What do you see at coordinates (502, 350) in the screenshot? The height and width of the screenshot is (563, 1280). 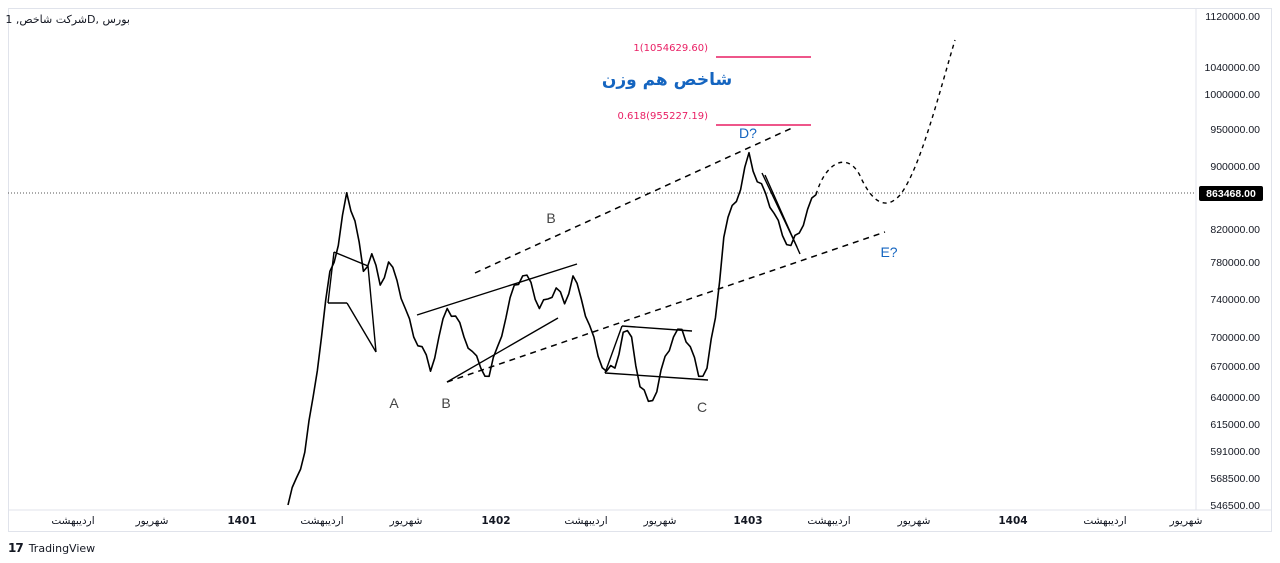 I see `b-lower-line` at bounding box center [502, 350].